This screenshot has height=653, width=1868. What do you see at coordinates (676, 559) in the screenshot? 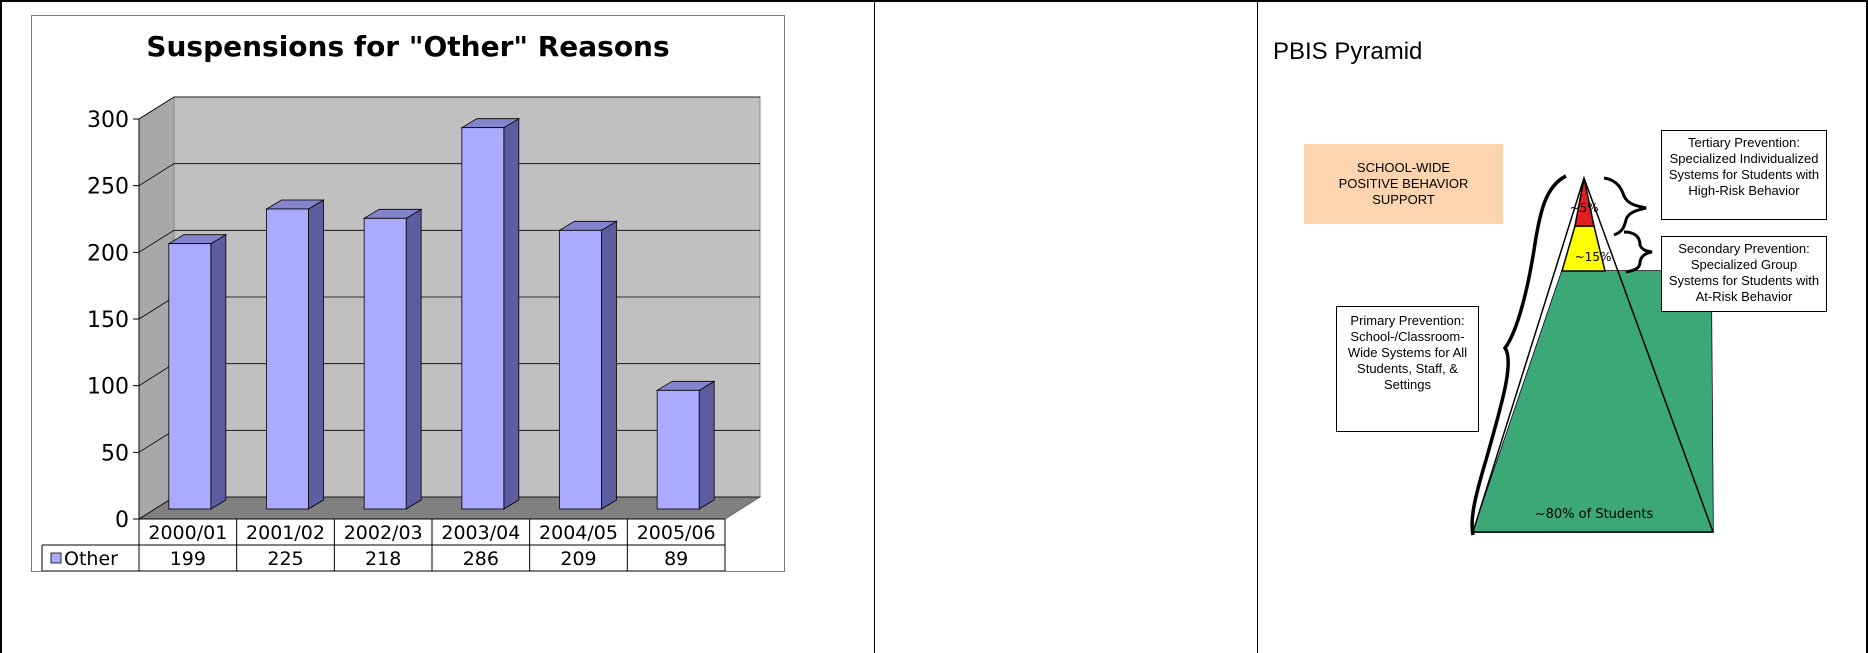
I see `data-label: 89` at bounding box center [676, 559].